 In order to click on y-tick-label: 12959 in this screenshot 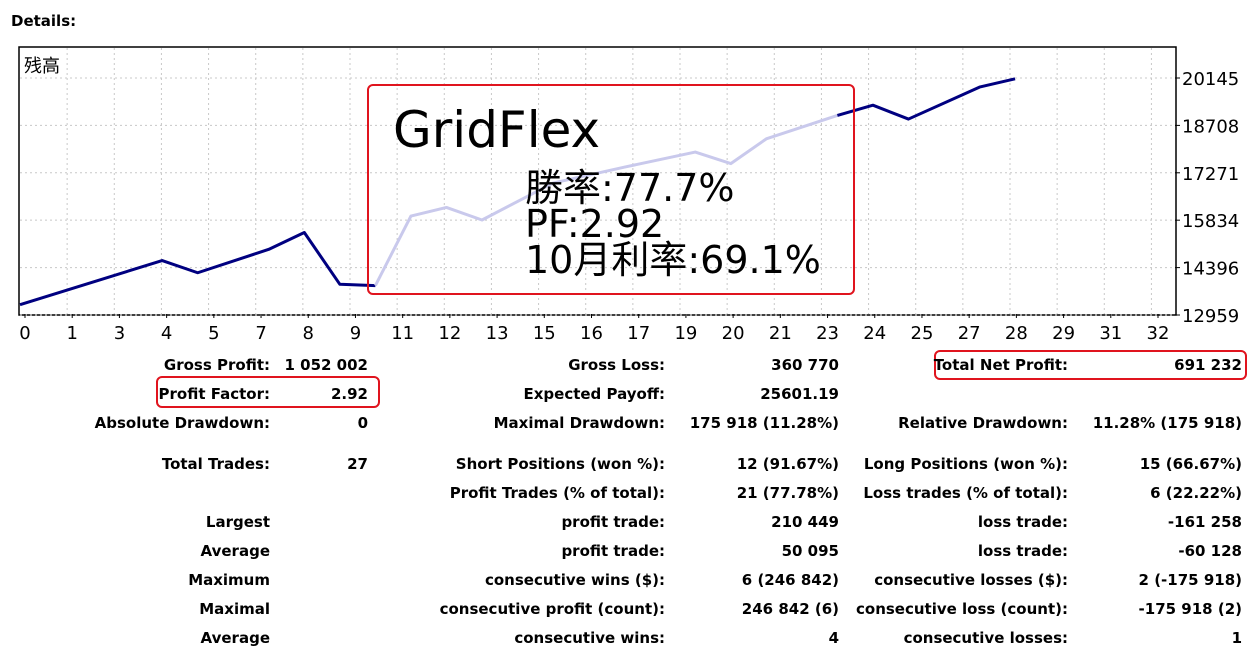, I will do `click(1210, 316)`.